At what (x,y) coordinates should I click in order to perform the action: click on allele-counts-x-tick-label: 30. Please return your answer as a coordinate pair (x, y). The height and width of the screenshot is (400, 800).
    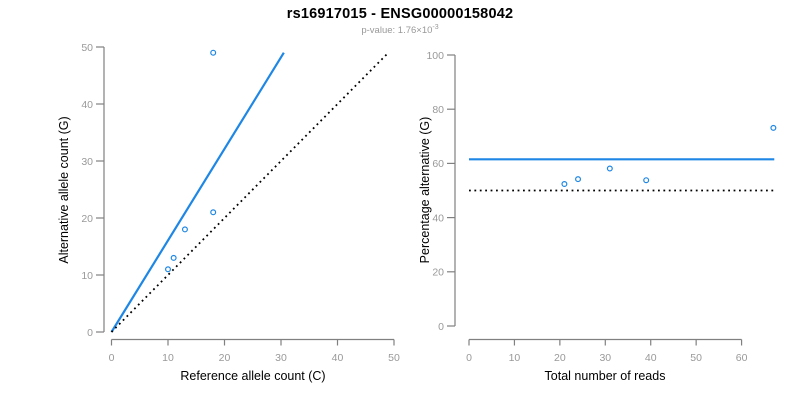
    Looking at the image, I should click on (281, 358).